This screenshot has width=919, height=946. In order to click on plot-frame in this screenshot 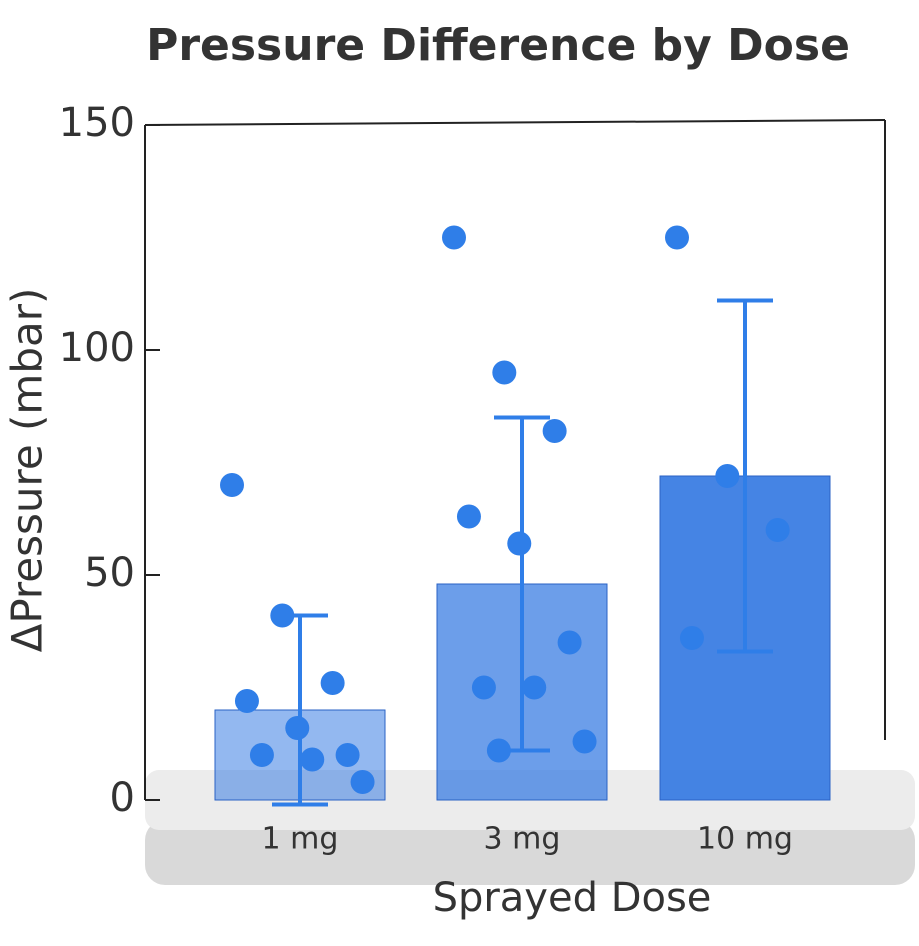, I will do `click(515, 122)`.